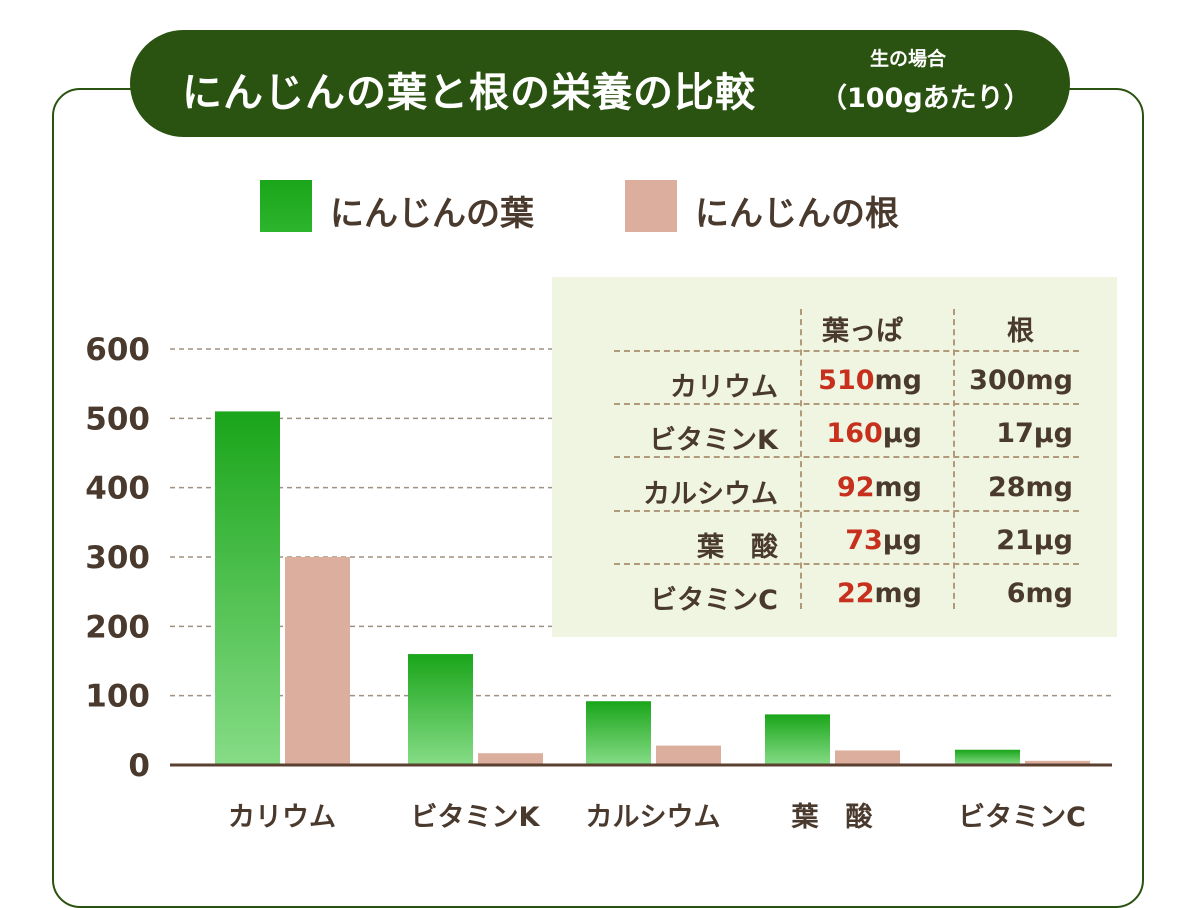 This screenshot has height=908, width=1200. What do you see at coordinates (476, 817) in the screenshot?
I see `x-tick-label: ビタミンK` at bounding box center [476, 817].